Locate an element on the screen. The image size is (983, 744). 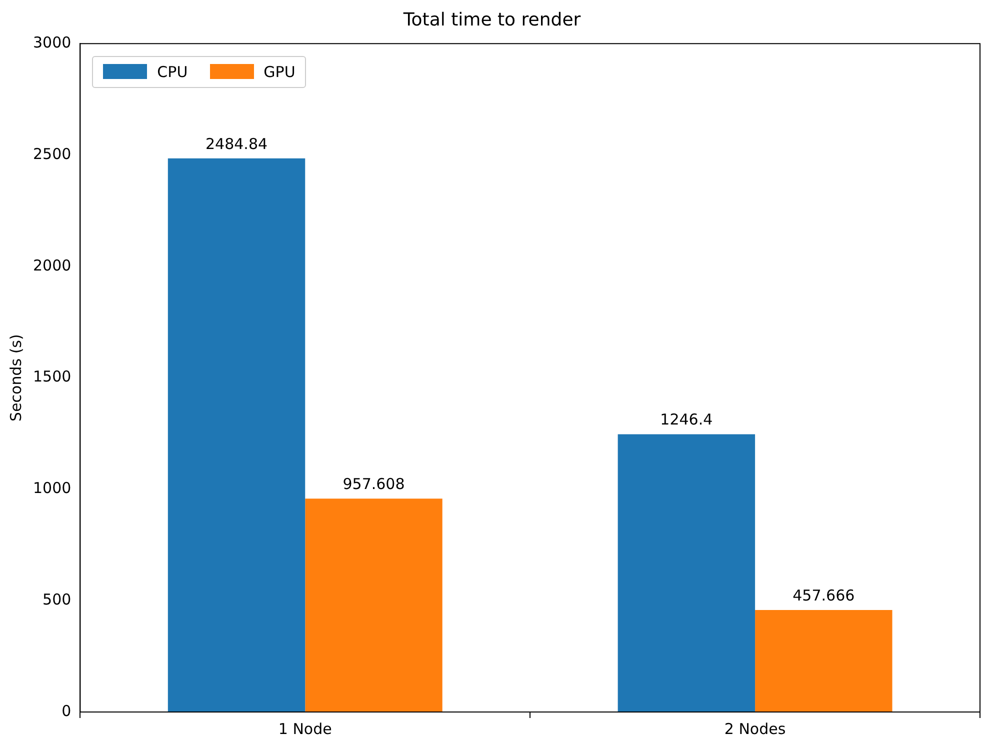
x-tick-label: 2 Nodes is located at coordinates (755, 729).